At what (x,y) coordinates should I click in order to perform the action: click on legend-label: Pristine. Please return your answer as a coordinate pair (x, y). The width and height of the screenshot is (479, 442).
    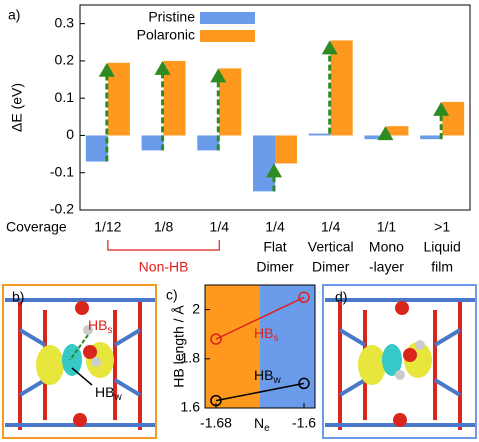
    Looking at the image, I should click on (171, 17).